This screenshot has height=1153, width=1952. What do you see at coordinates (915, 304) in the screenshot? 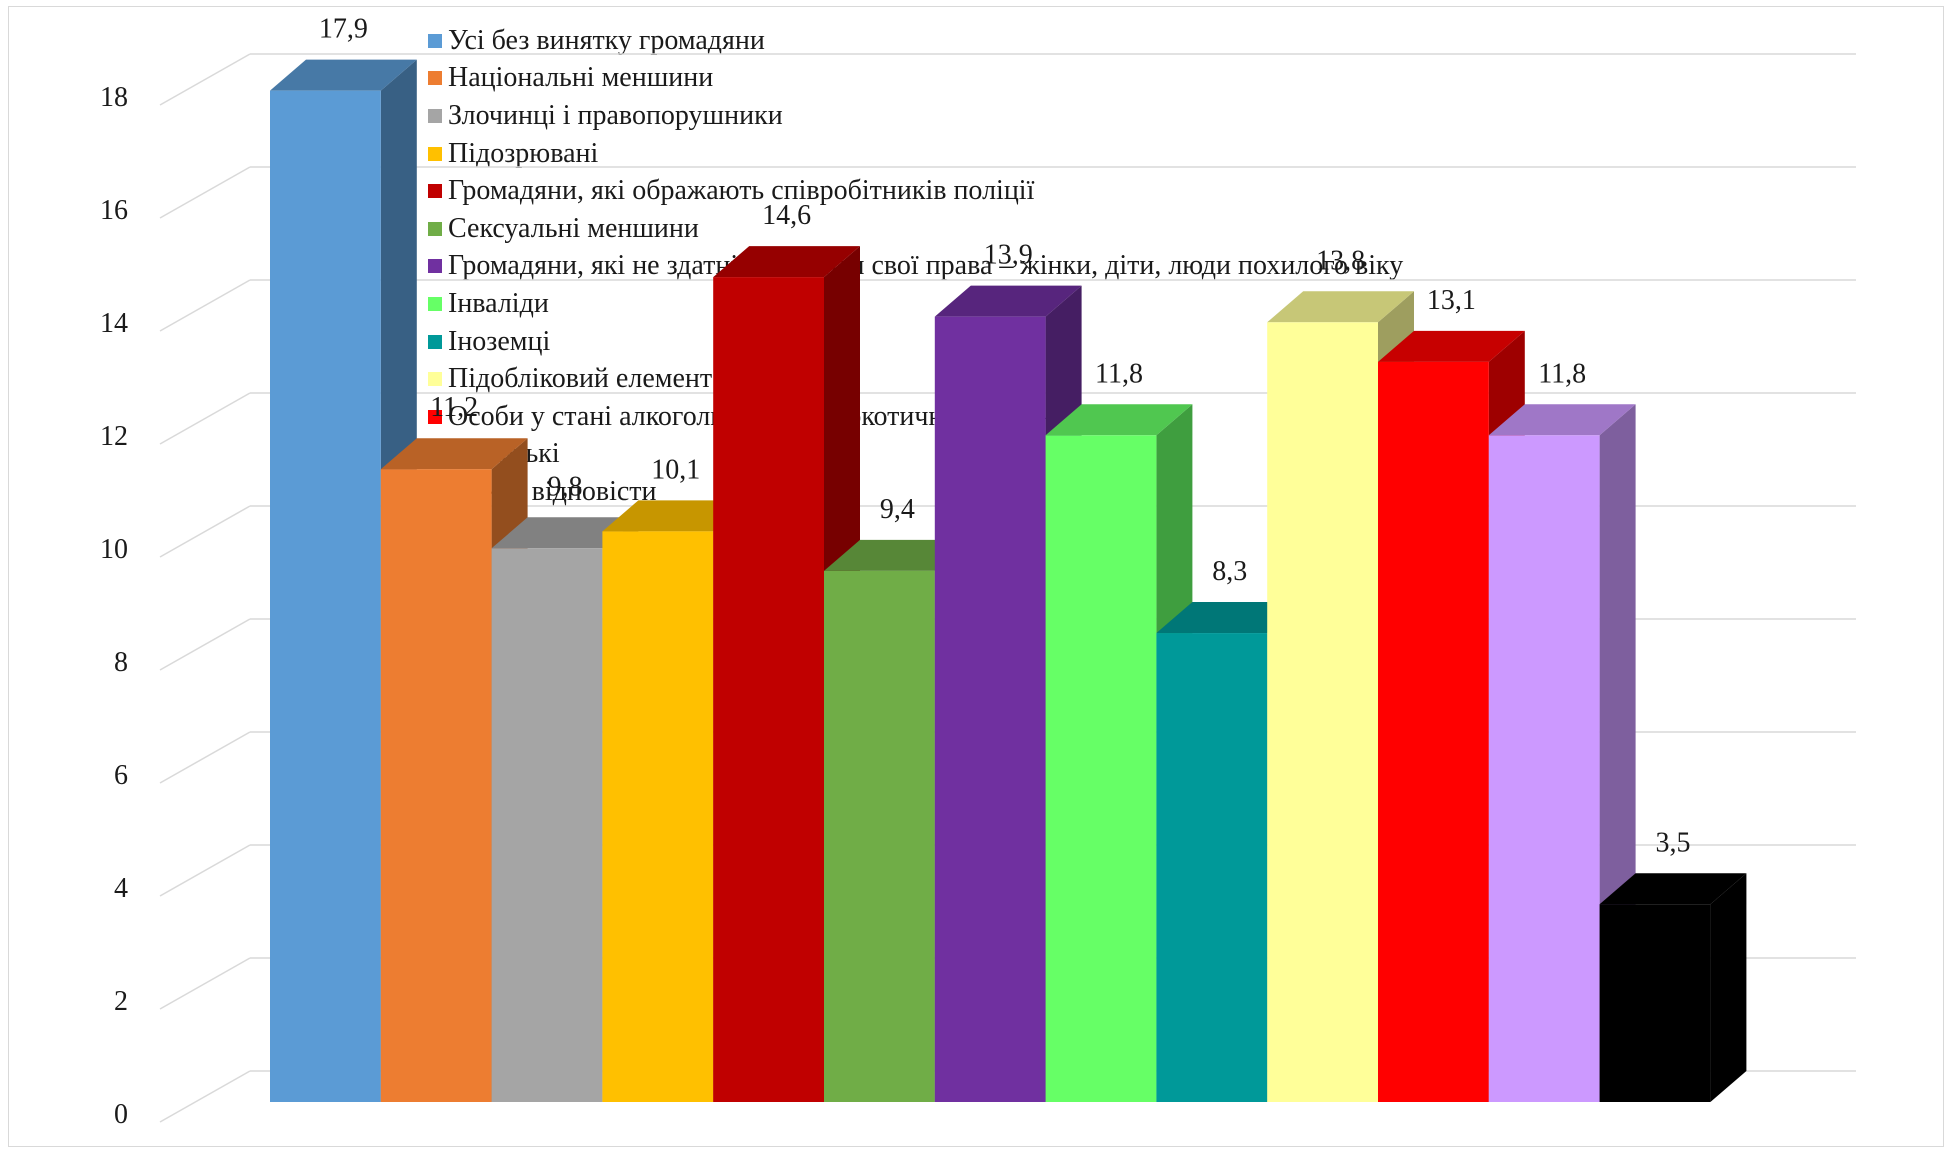
I see `legend-item: Інваліди` at bounding box center [915, 304].